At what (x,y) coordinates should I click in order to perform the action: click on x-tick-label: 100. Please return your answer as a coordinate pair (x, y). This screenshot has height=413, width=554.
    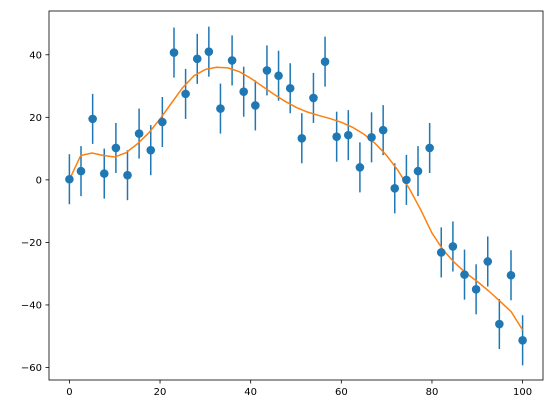
    Looking at the image, I should click on (522, 392).